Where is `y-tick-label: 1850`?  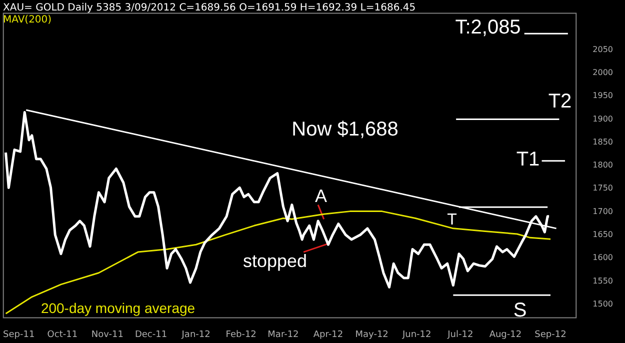
y-tick-label: 1850 is located at coordinates (602, 141).